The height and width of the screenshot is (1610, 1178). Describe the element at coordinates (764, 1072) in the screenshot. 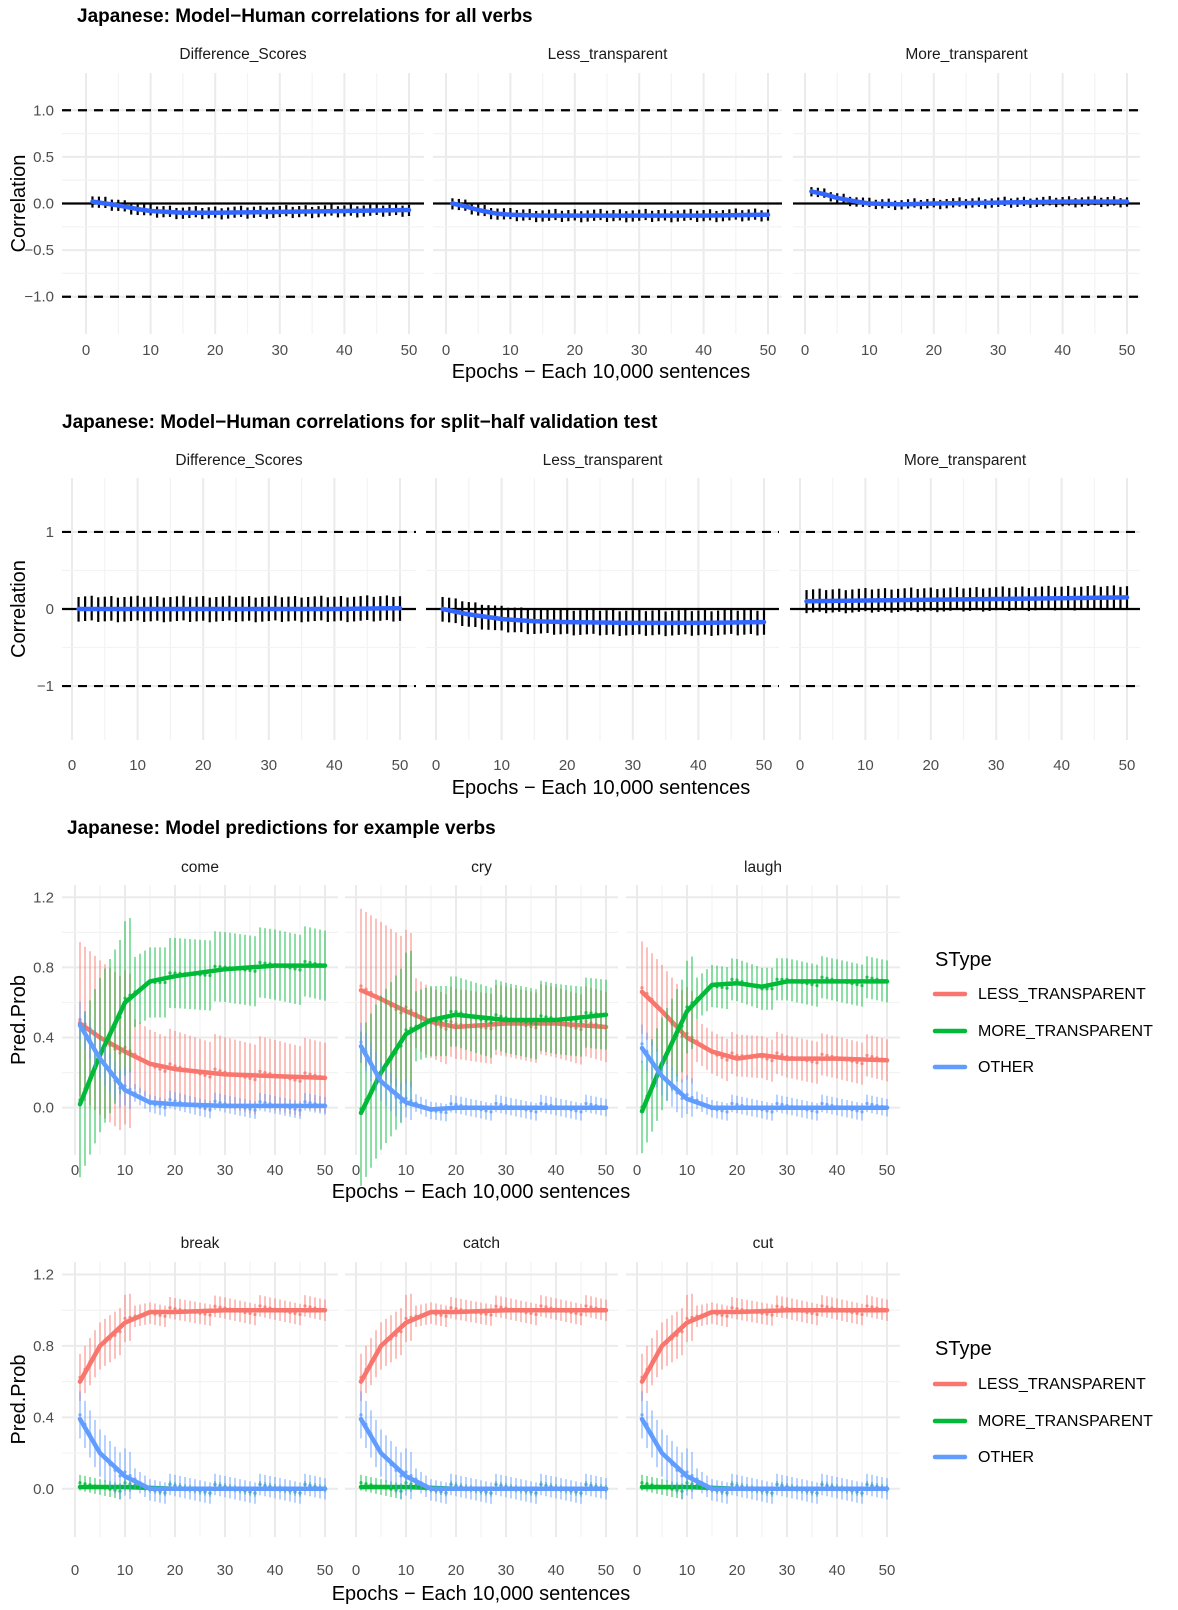

I see `series-other` at that location.